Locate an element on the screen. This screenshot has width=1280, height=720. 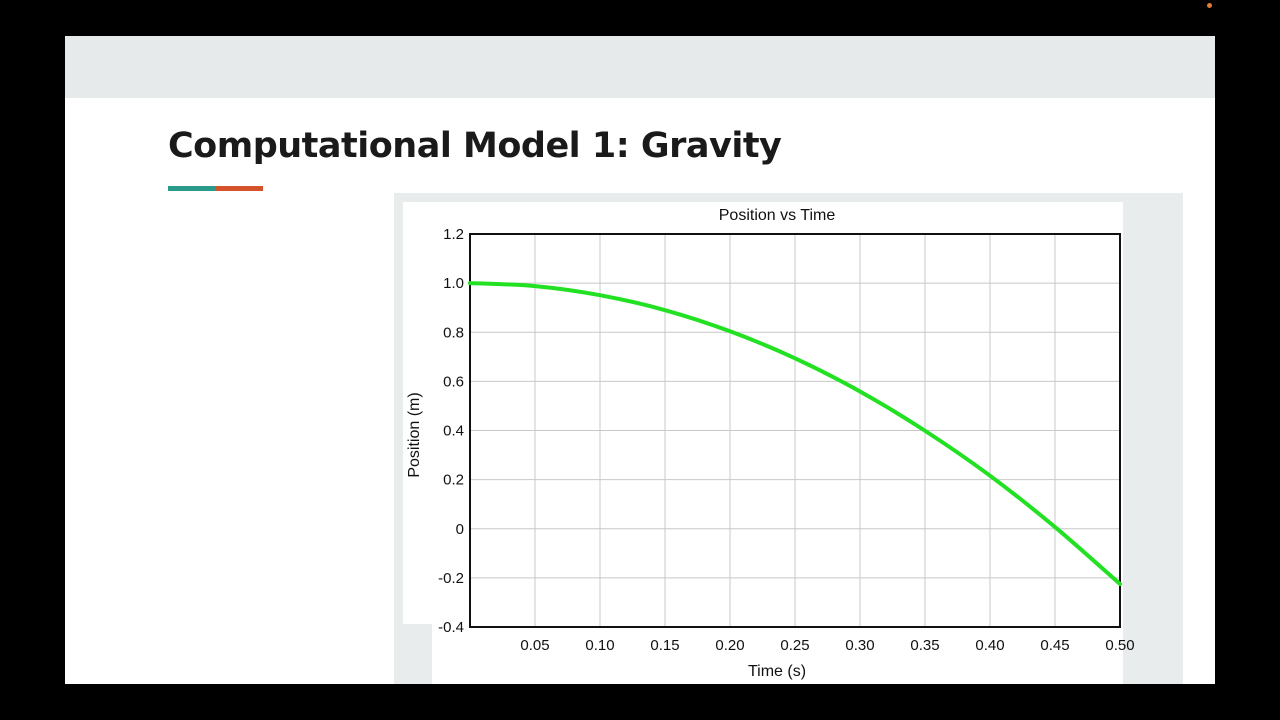
x-tick-label: 0.40 is located at coordinates (989, 645).